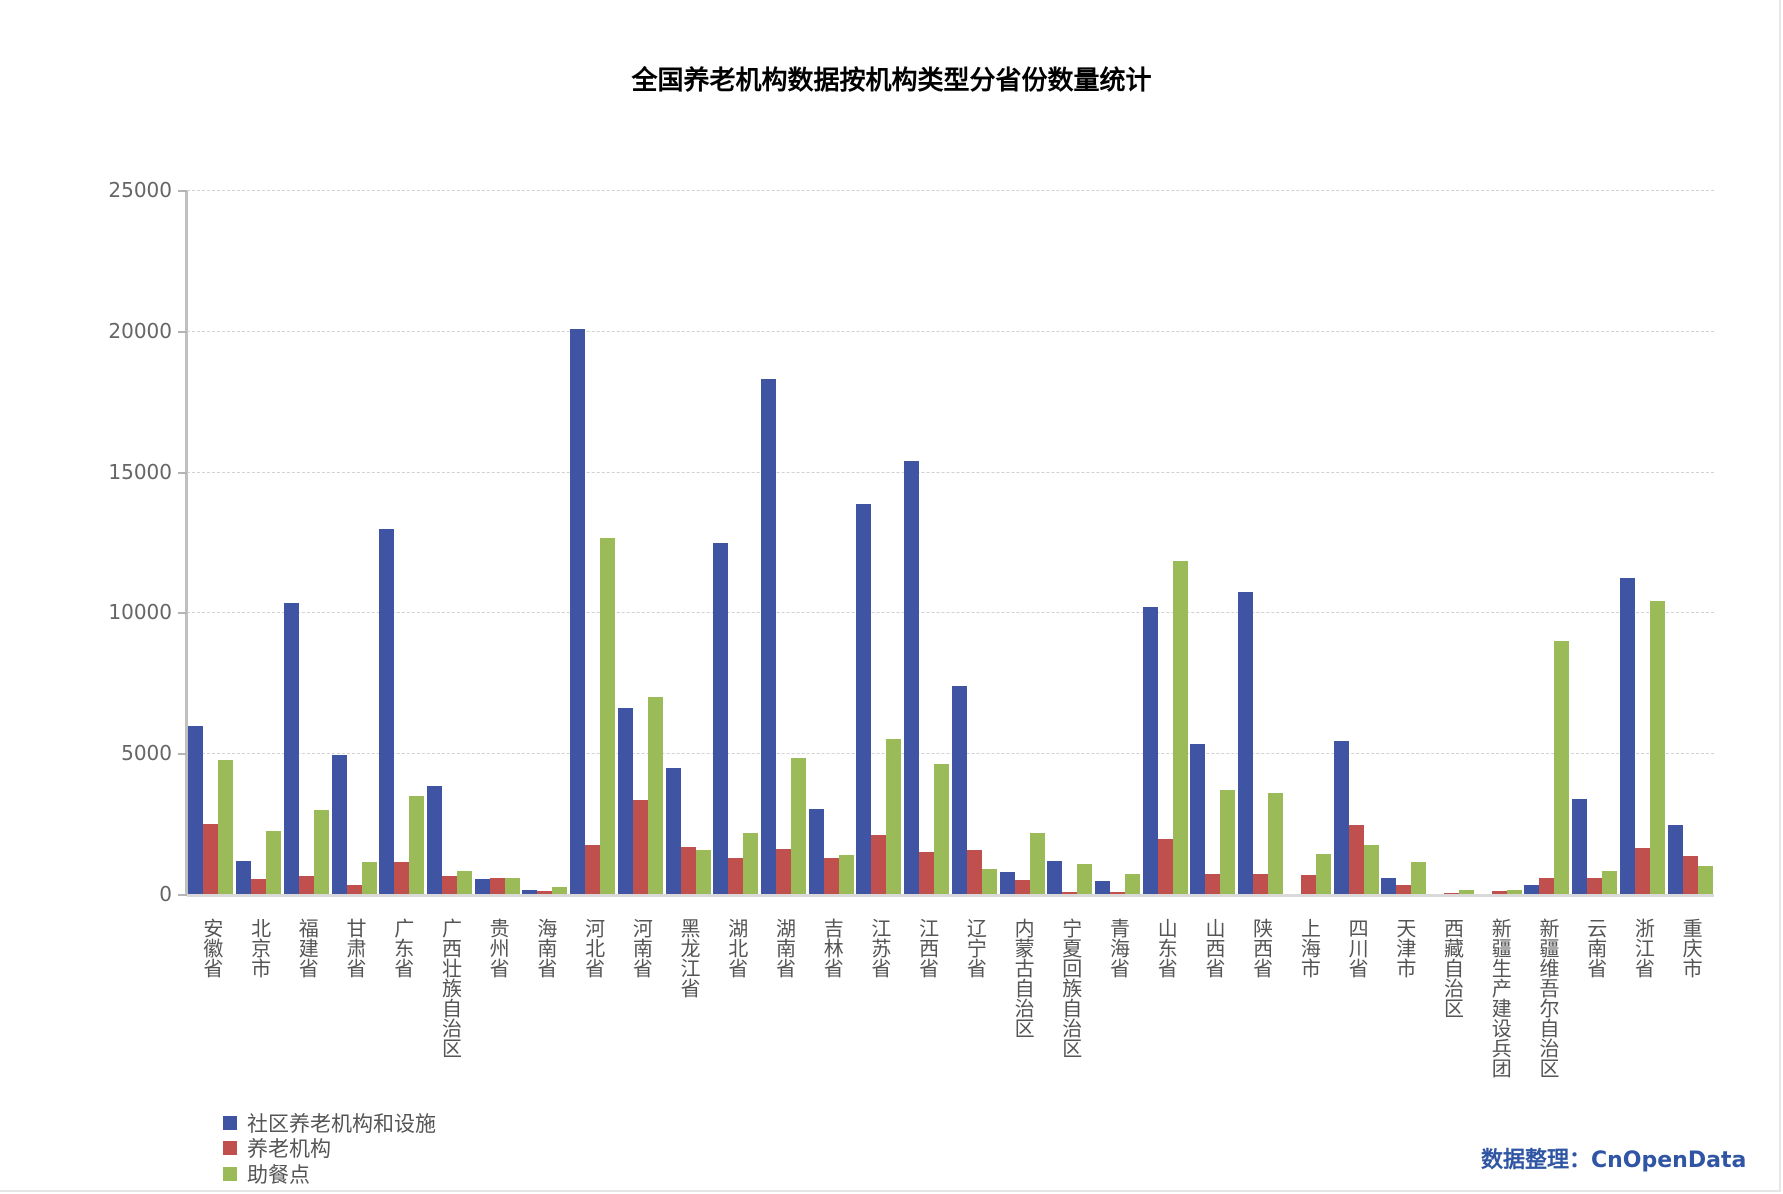 The width and height of the screenshot is (1783, 1194). Describe the element at coordinates (1643, 948) in the screenshot. I see `x-tick-label: 浙江省` at that location.